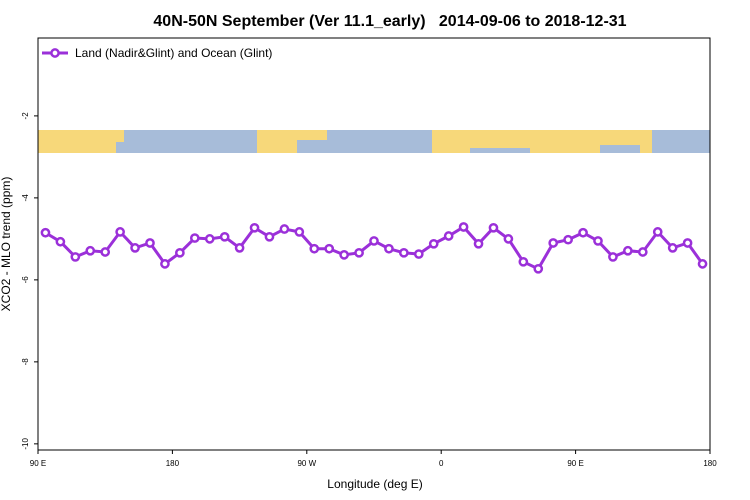 Image resolution: width=750 pixels, height=500 pixels. Describe the element at coordinates (374, 141) in the screenshot. I see `map-band` at that location.